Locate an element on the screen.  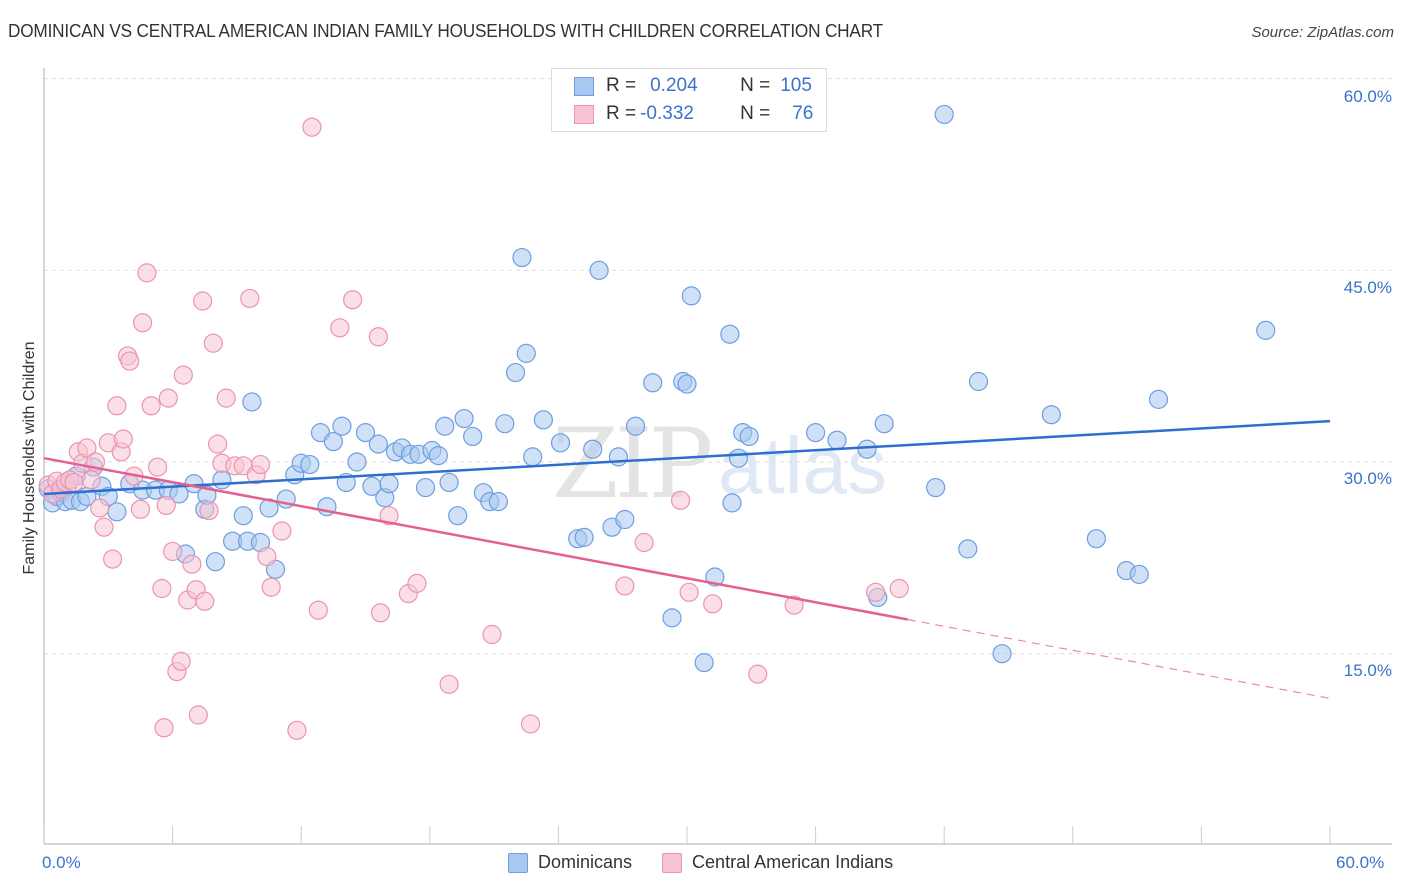
dominicans-trend-line is located at coordinates (687, 457).